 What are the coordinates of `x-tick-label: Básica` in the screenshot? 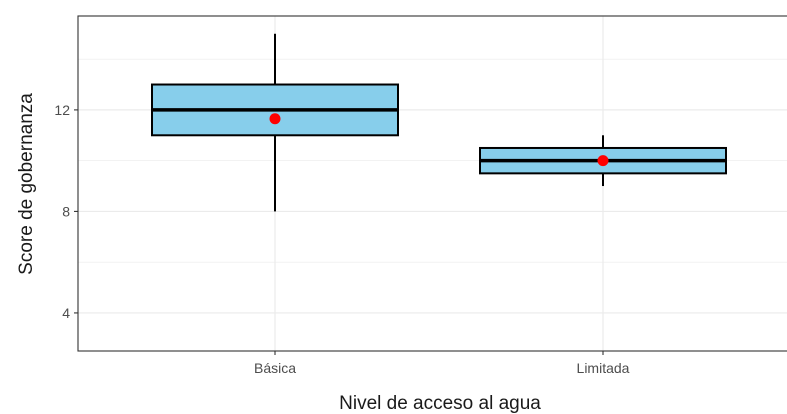 It's located at (275, 368).